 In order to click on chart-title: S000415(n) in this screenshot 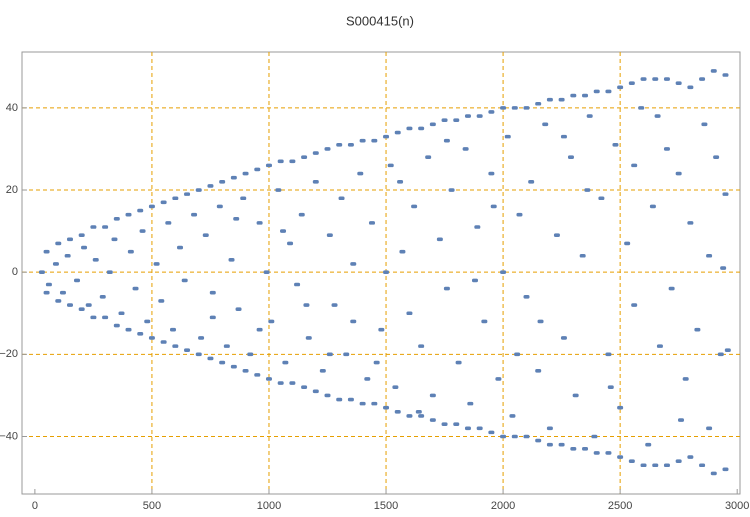, I will do `click(380, 20)`.